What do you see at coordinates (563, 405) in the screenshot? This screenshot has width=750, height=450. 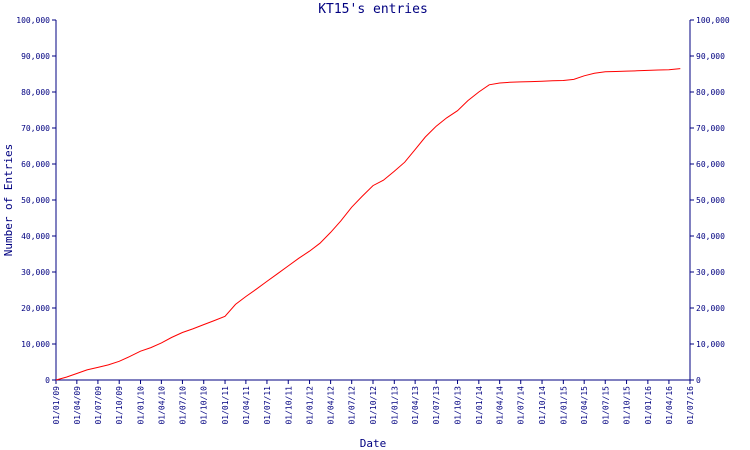 I see `x-tick-label: 01/01/15` at bounding box center [563, 405].